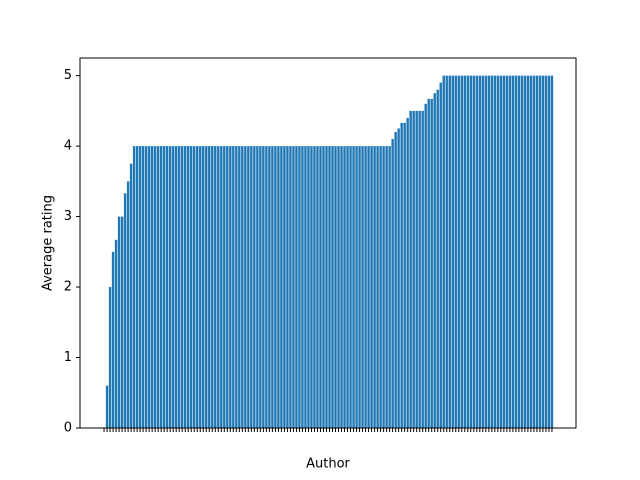 The width and height of the screenshot is (640, 480). Describe the element at coordinates (68, 428) in the screenshot. I see `y-tick-label: 0` at that location.